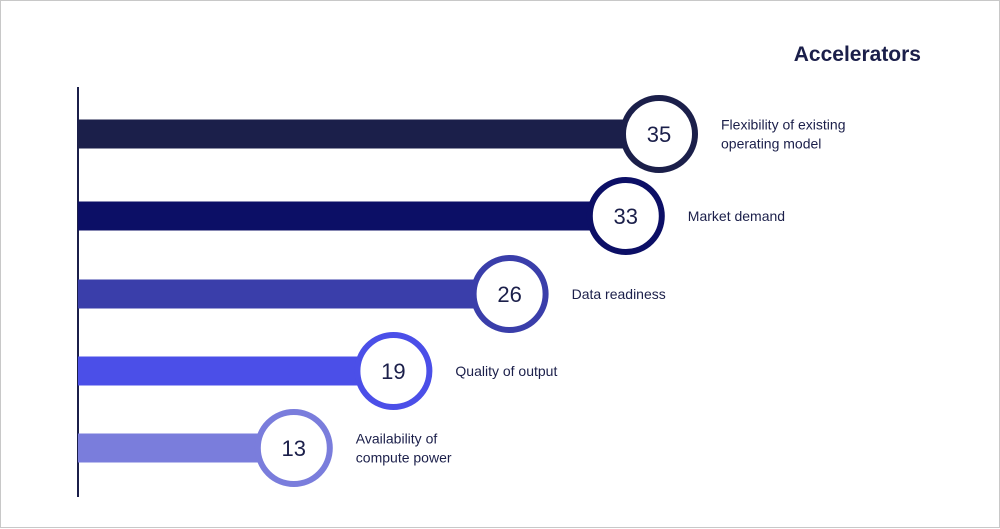 The width and height of the screenshot is (1000, 529). Describe the element at coordinates (397, 439) in the screenshot. I see `category-label-line: Availability of` at that location.